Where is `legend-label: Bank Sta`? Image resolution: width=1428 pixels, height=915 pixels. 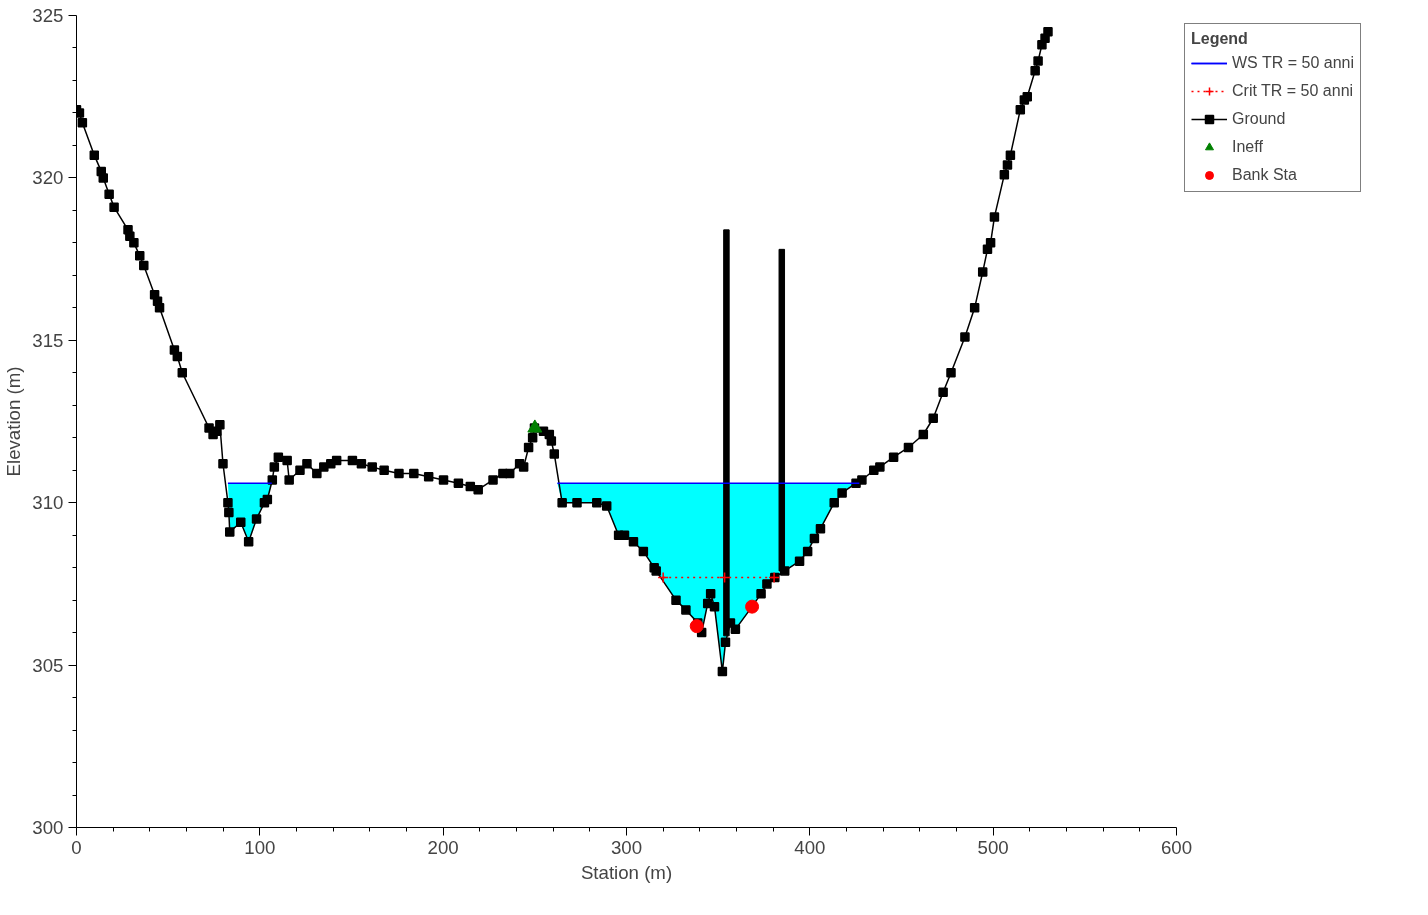 legend-label: Bank Sta is located at coordinates (1264, 175).